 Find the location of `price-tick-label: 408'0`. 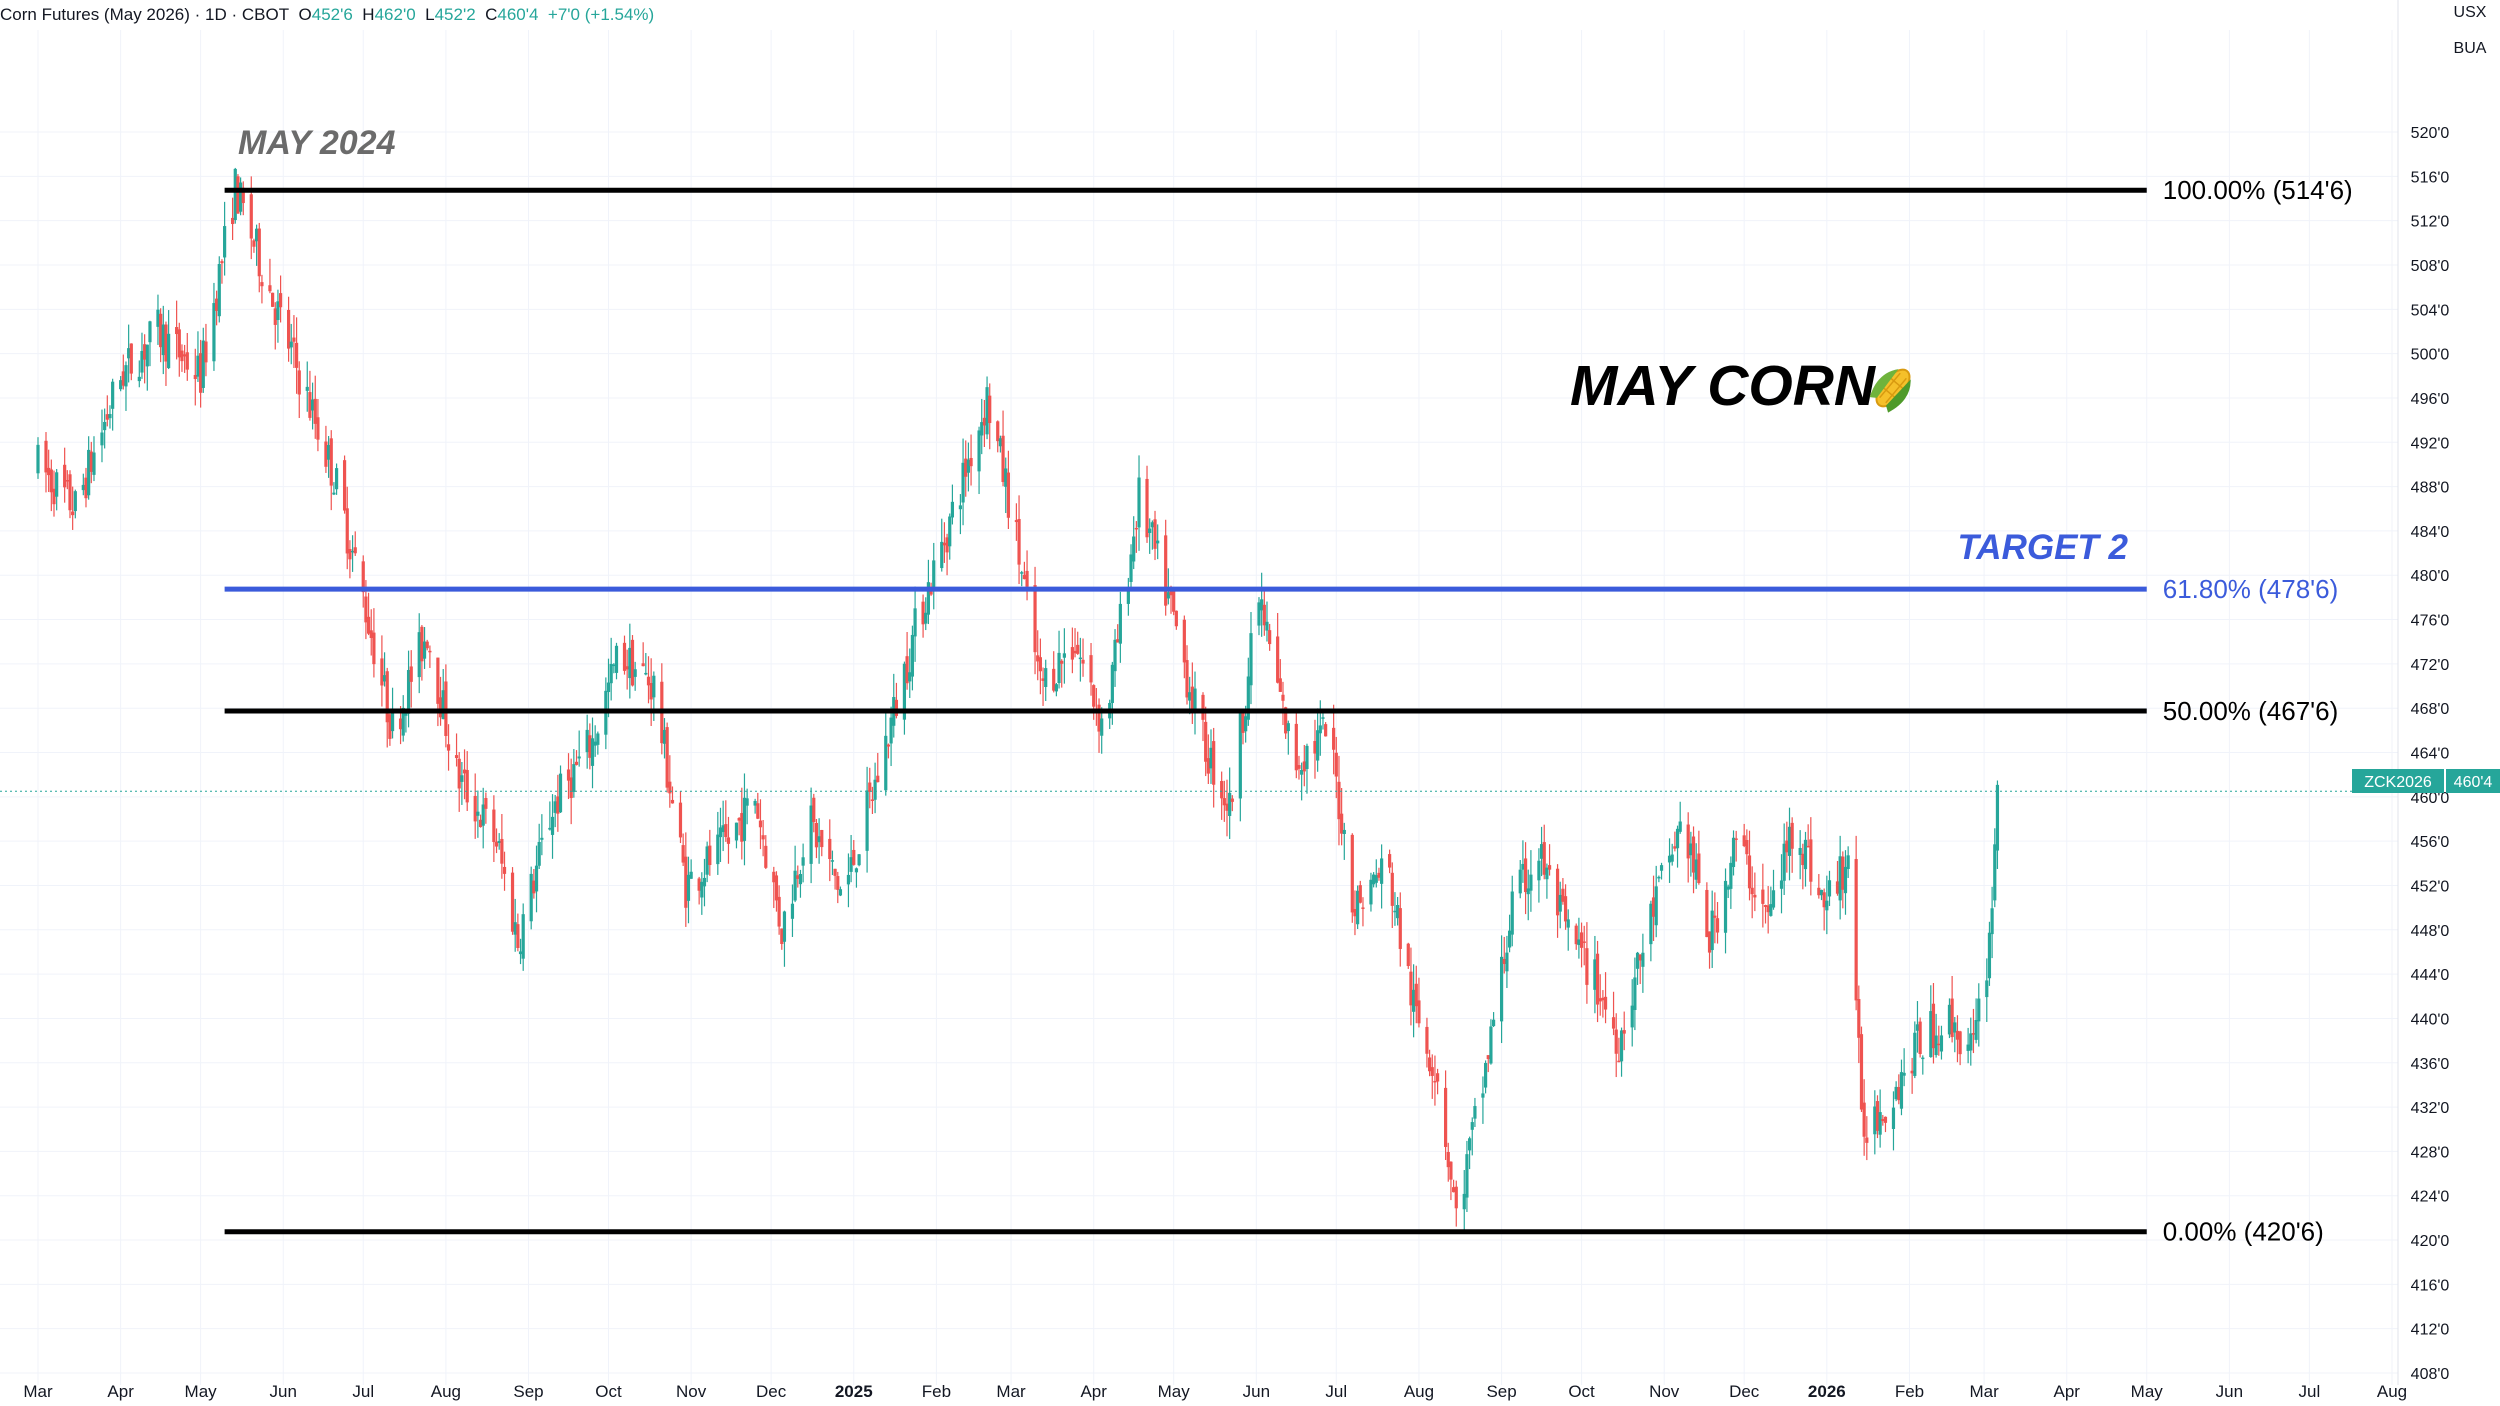

price-tick-label: 408'0 is located at coordinates (2430, 1374).